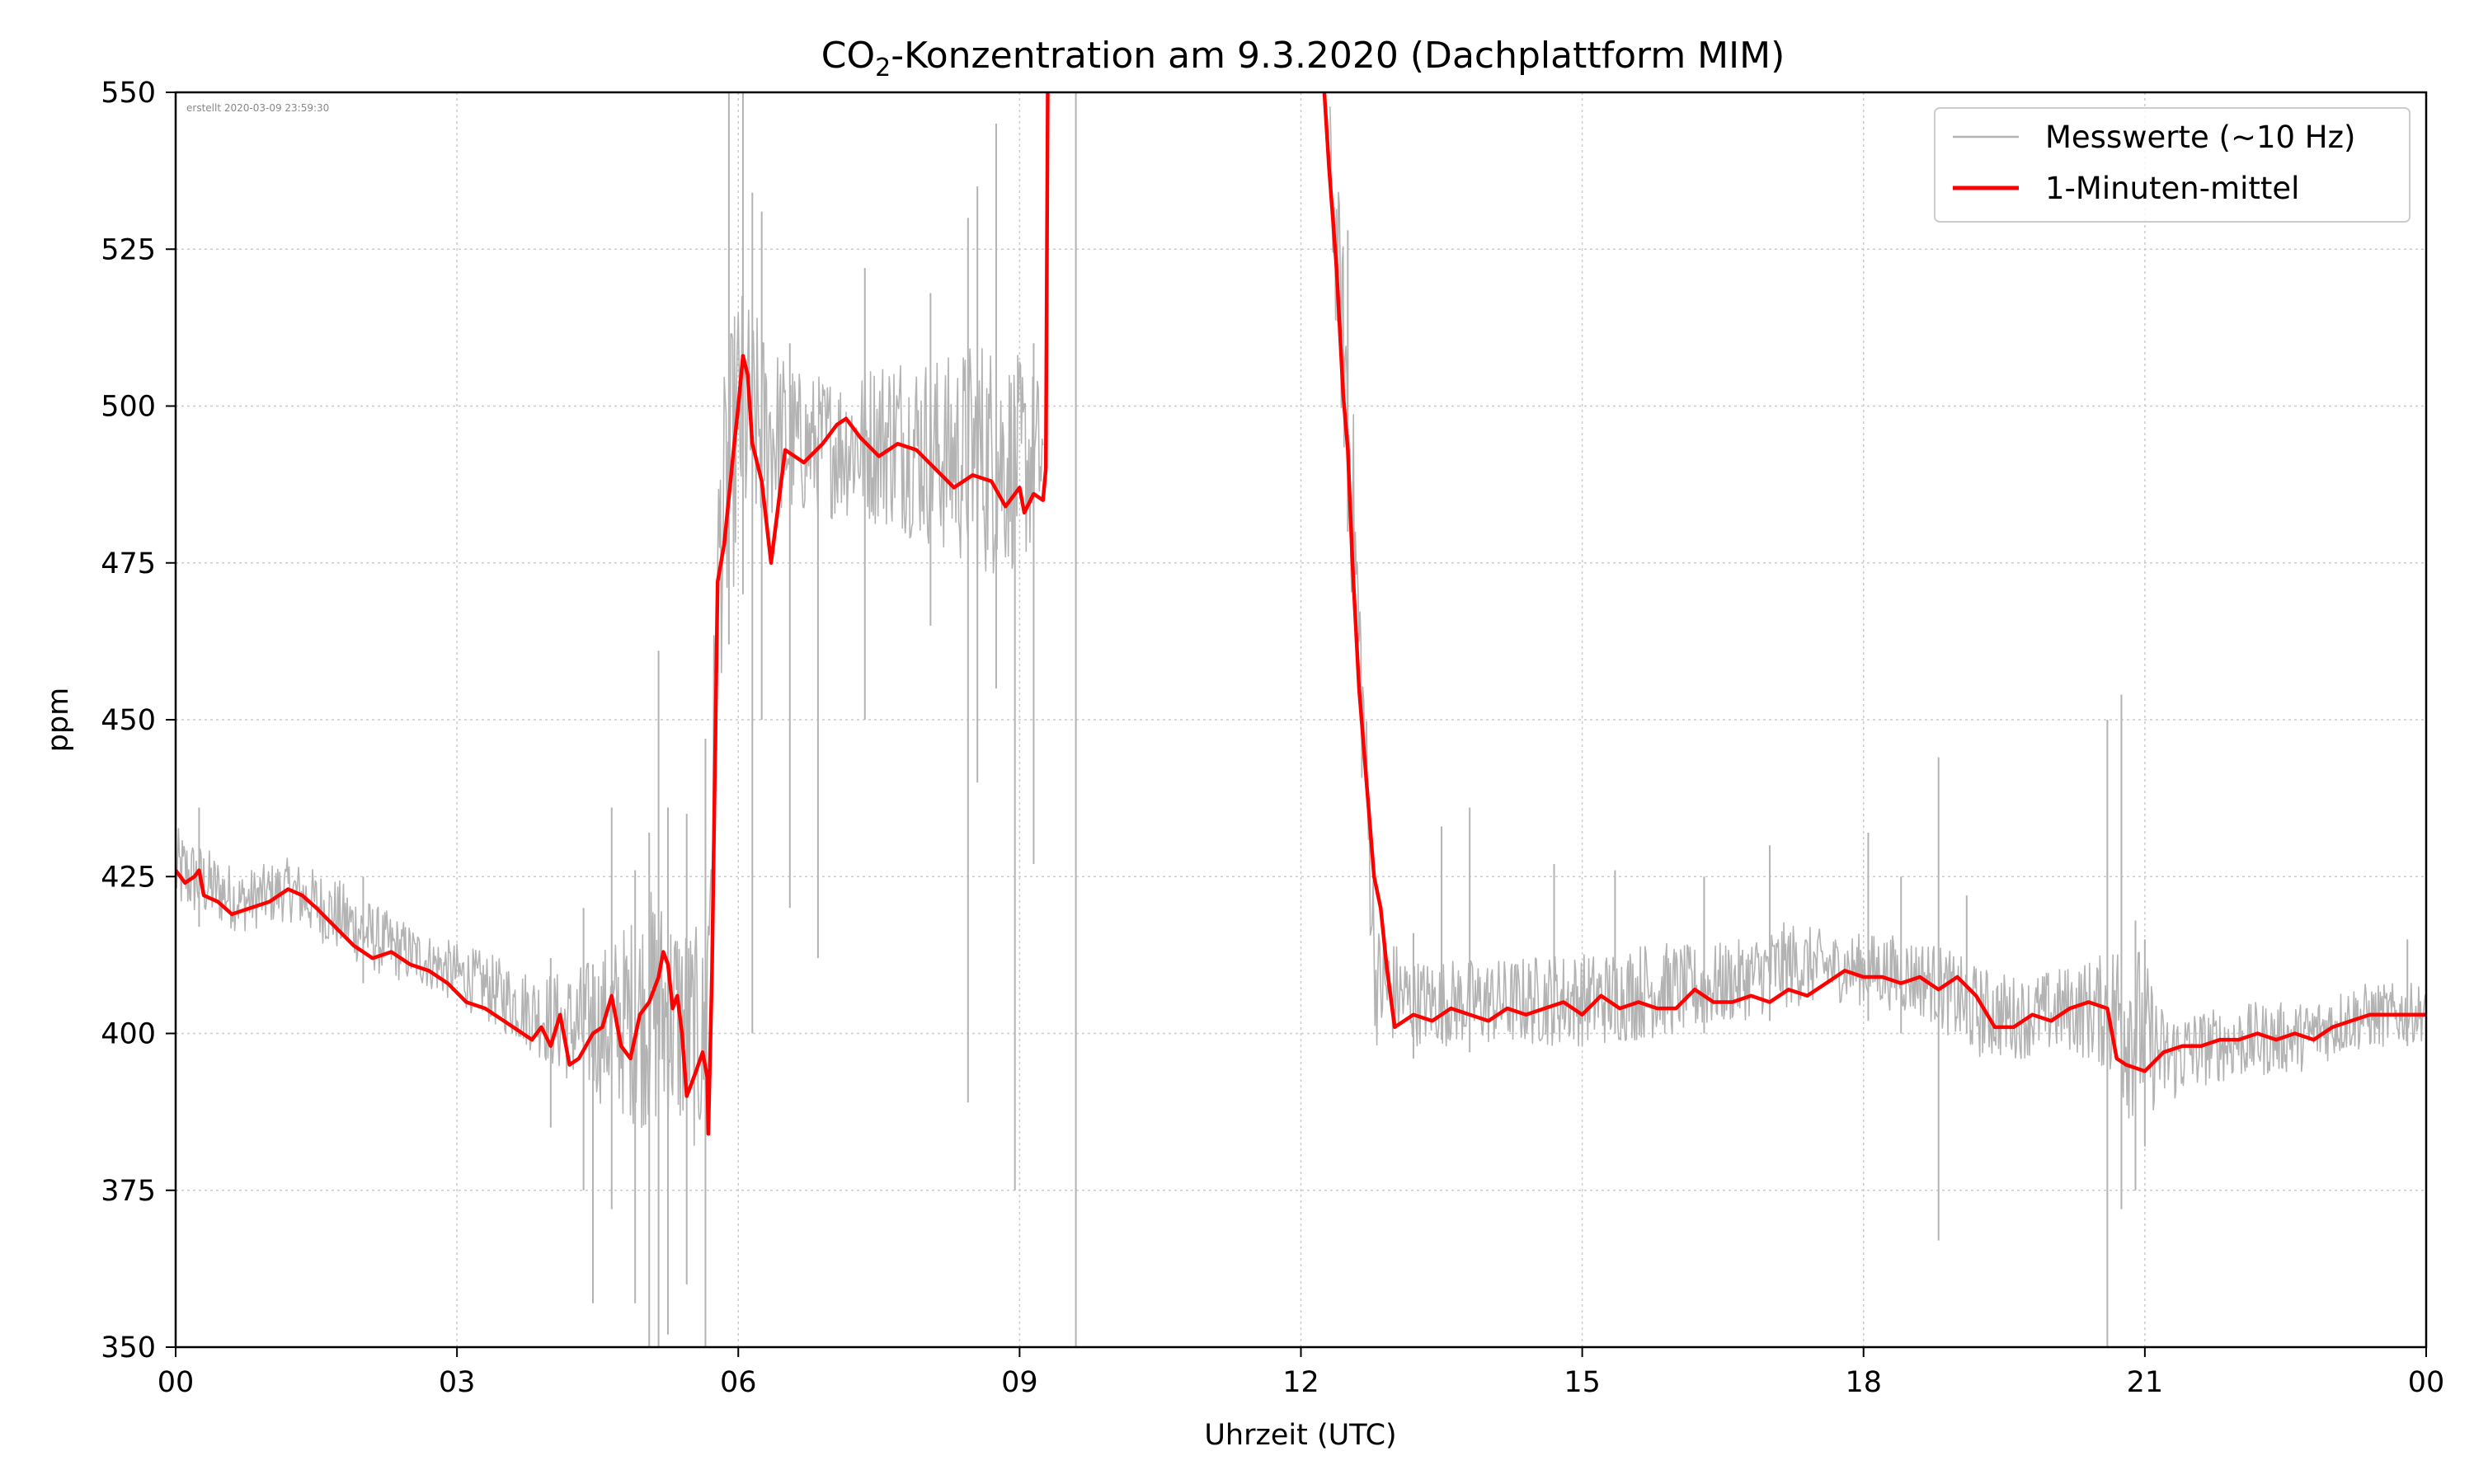  I want to click on legend-mean-label: 1-Minuten-mittel, so click(2172, 188).